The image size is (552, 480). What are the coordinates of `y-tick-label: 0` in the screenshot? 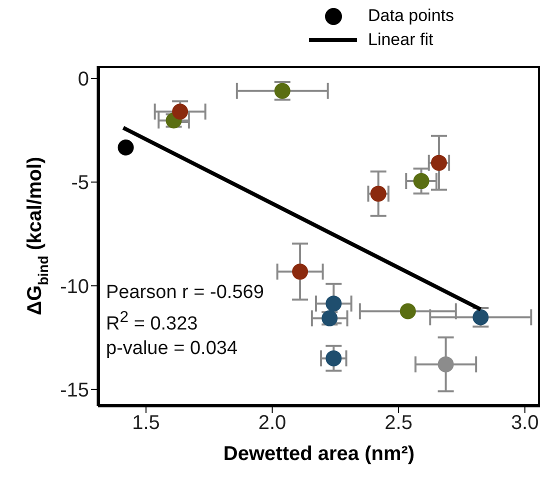 It's located at (83, 79).